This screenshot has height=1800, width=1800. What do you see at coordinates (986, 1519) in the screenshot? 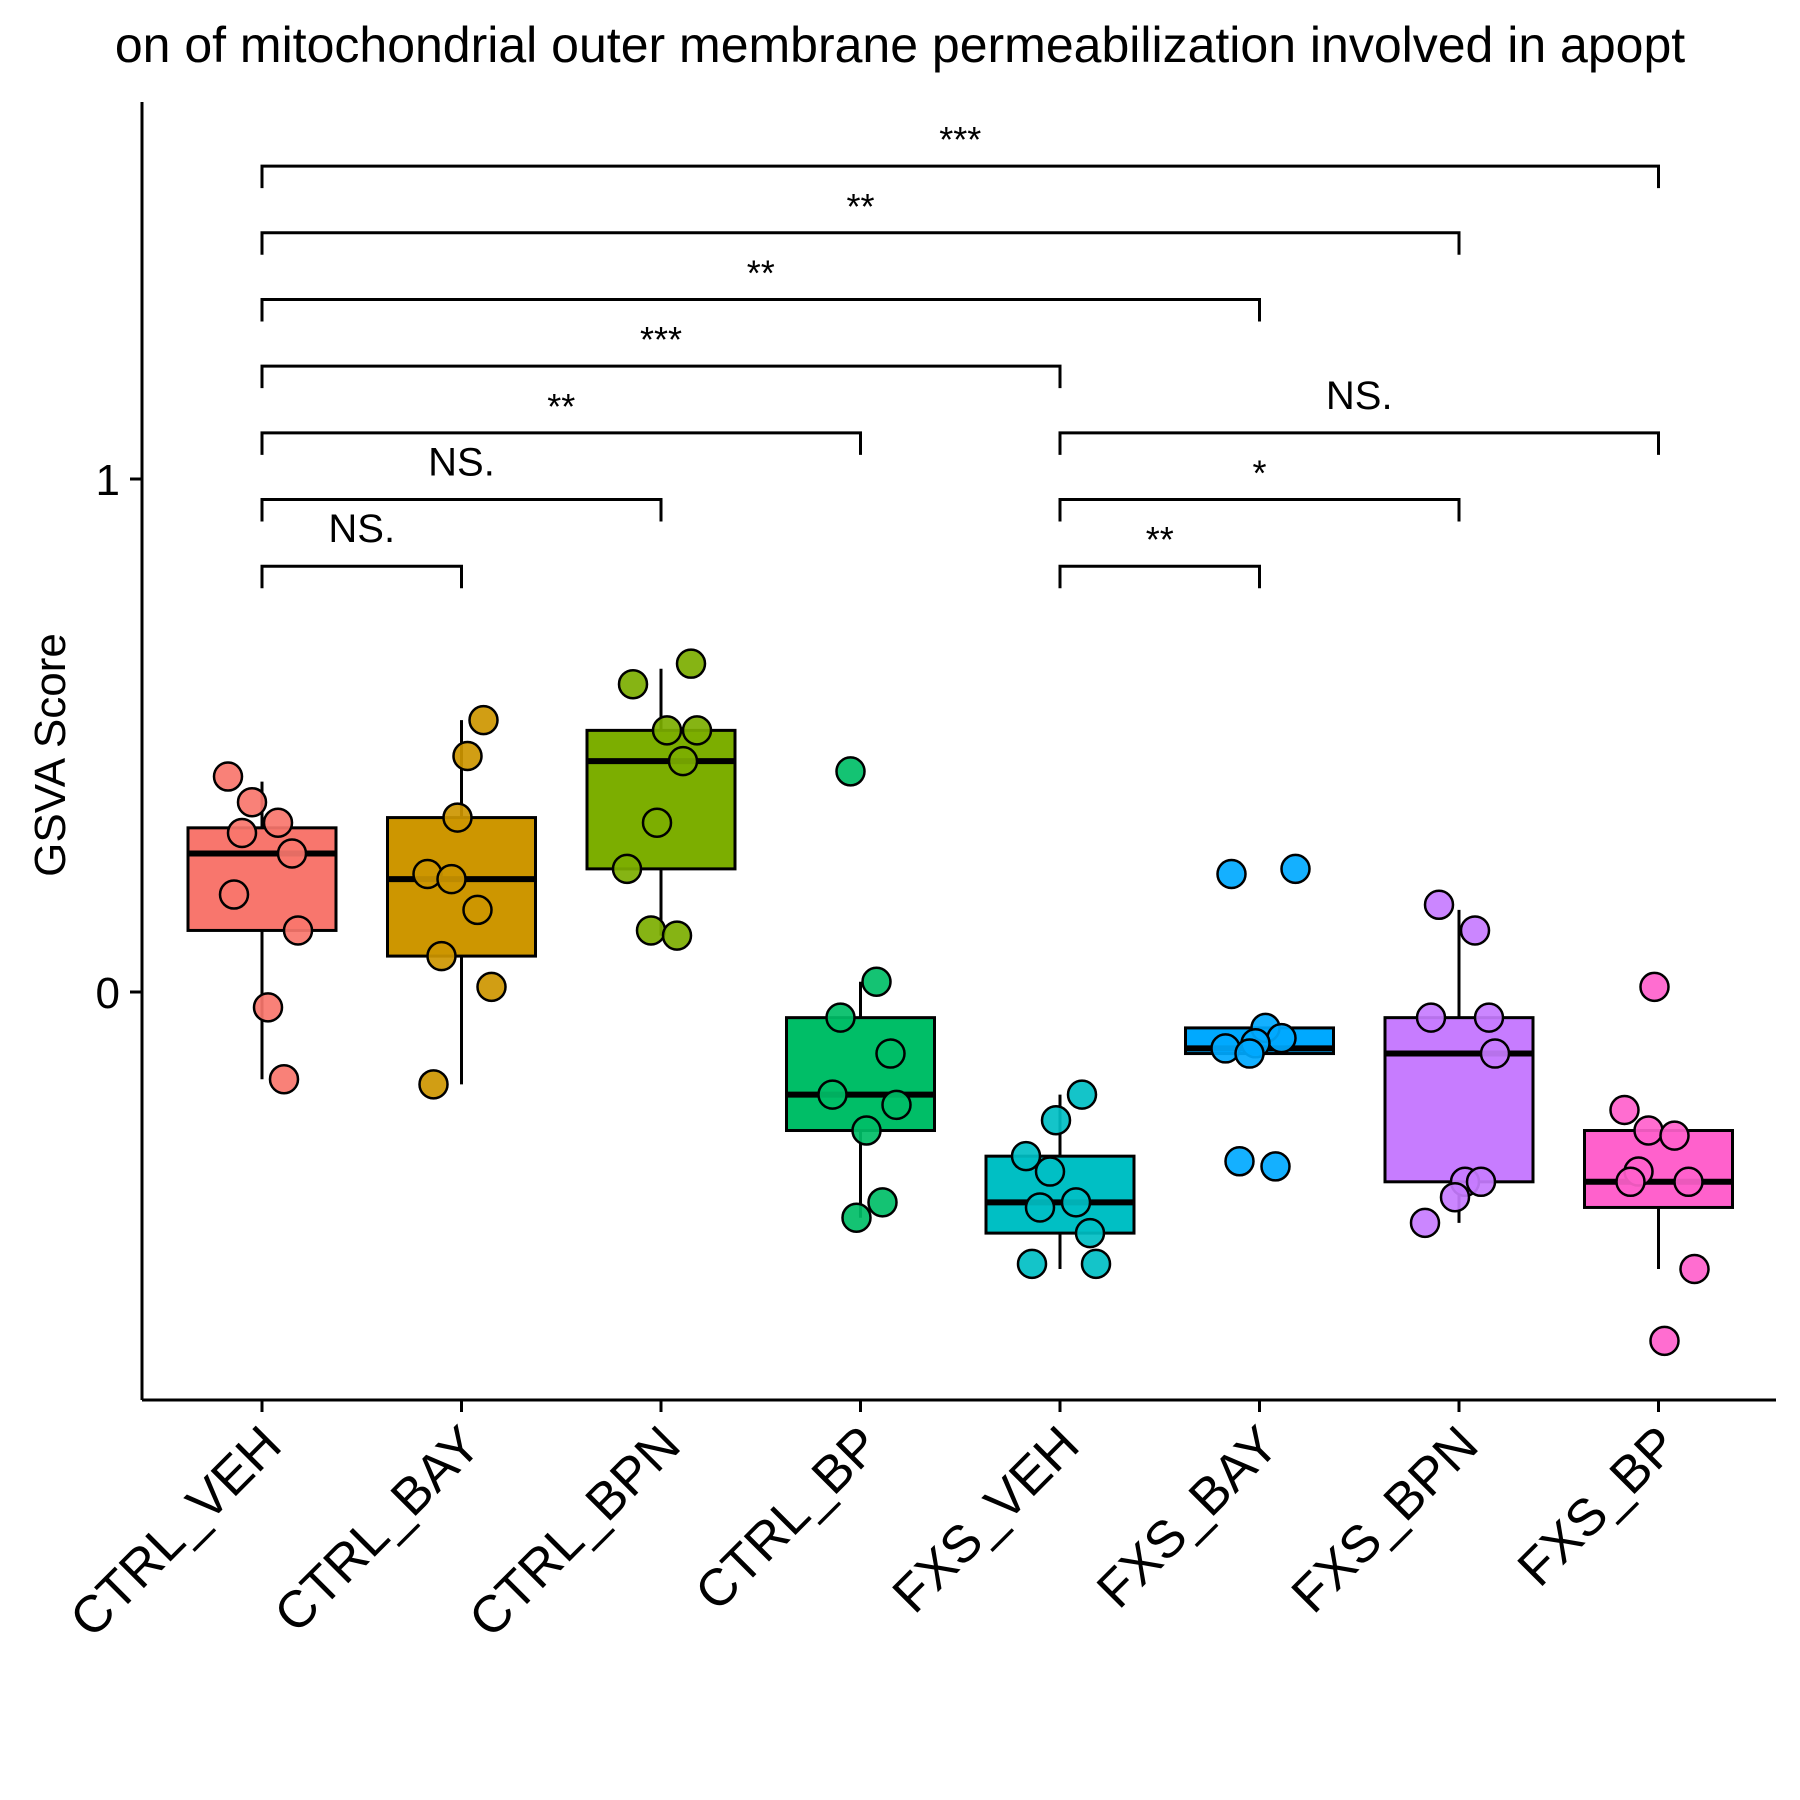
I see `x-tick-label: FXS_VEH` at bounding box center [986, 1519].